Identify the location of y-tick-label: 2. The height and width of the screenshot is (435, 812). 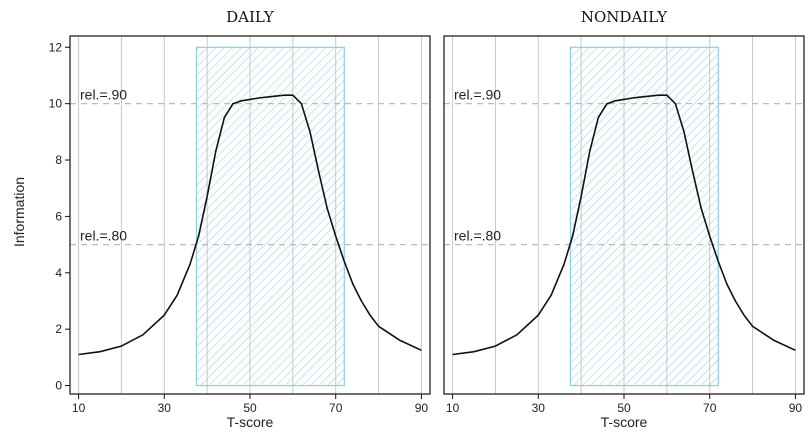
(58, 329).